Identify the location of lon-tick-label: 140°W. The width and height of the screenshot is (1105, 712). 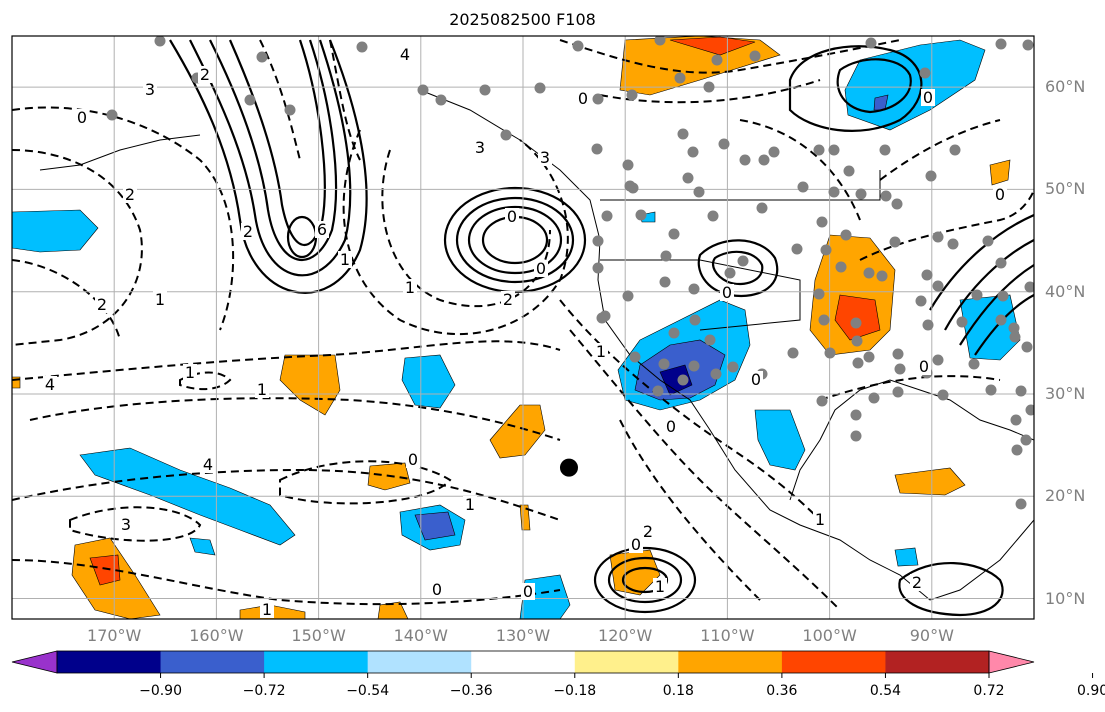
(420, 635).